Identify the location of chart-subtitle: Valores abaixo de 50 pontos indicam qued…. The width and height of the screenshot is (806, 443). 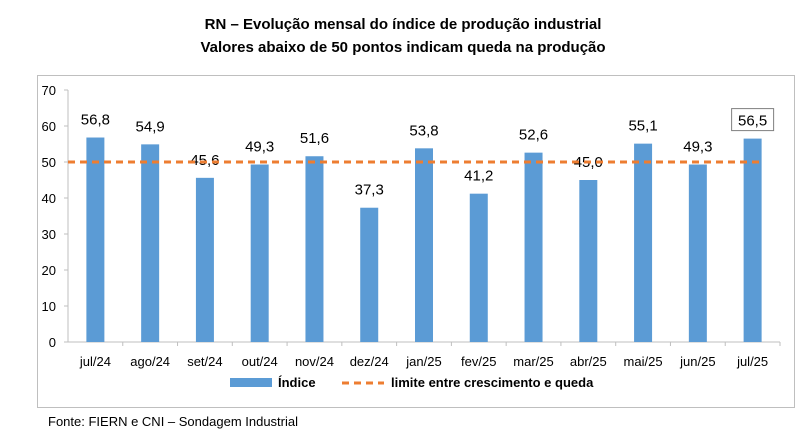
(403, 47).